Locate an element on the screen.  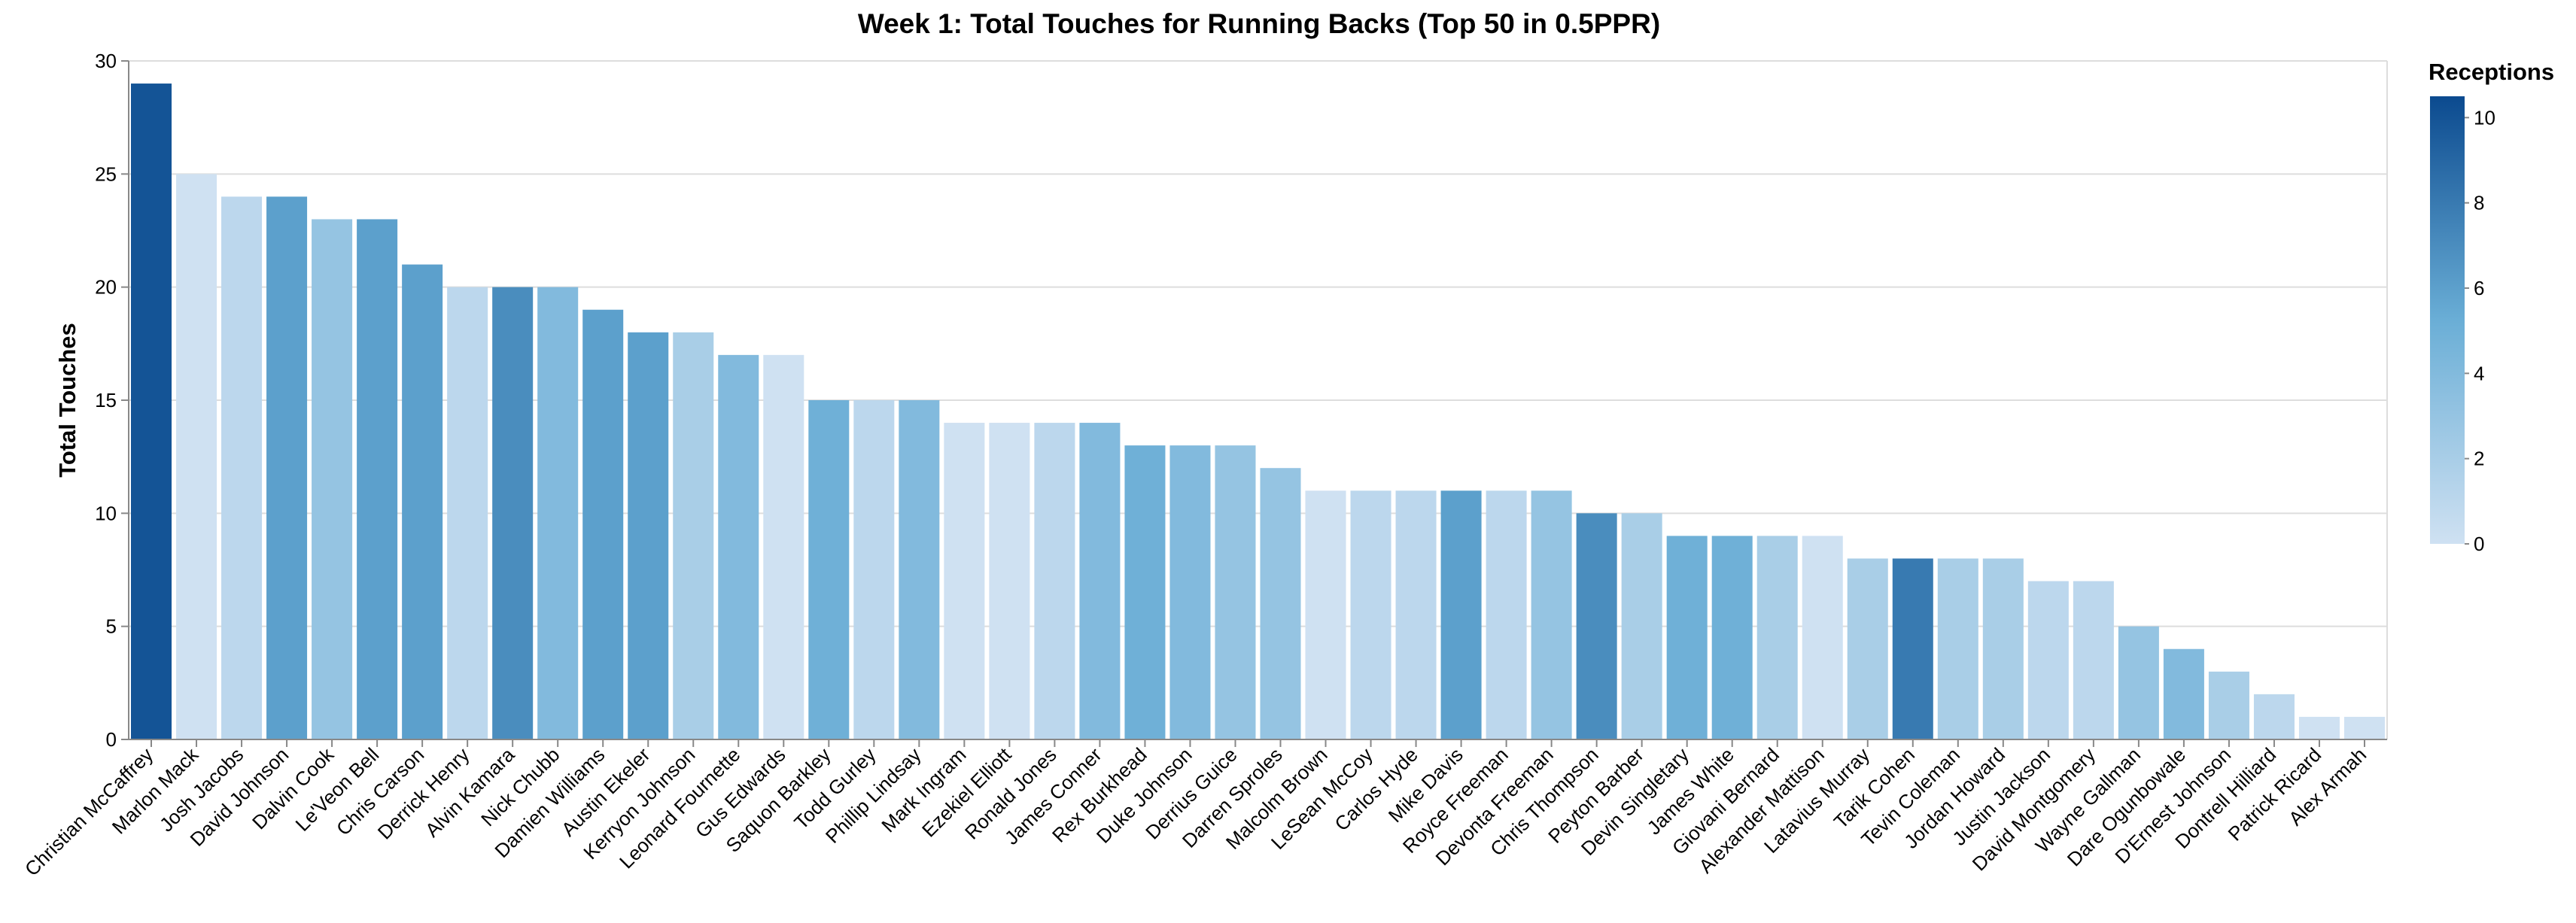
legend-ticks: 0 2 4 6 8 10 is located at coordinates (2480, 330).